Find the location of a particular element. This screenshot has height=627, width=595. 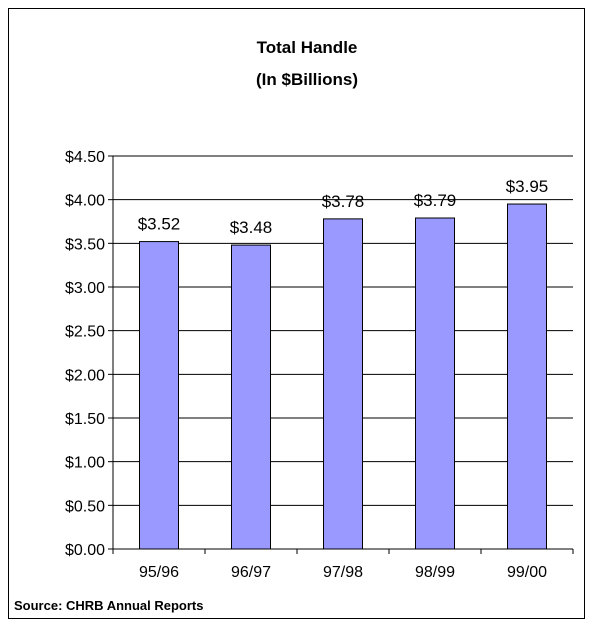

data-label: $3.52 is located at coordinates (159, 224).